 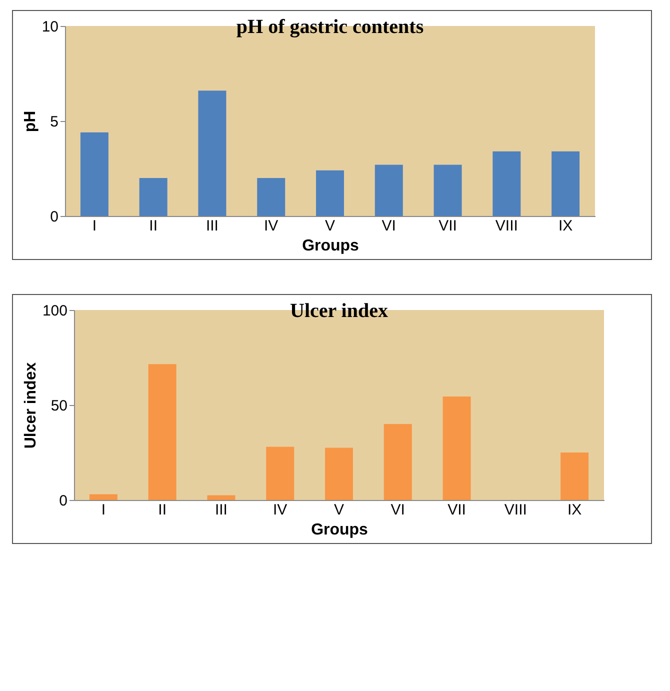 What do you see at coordinates (31, 405) in the screenshot?
I see `y-axis-title: Ulcer index` at bounding box center [31, 405].